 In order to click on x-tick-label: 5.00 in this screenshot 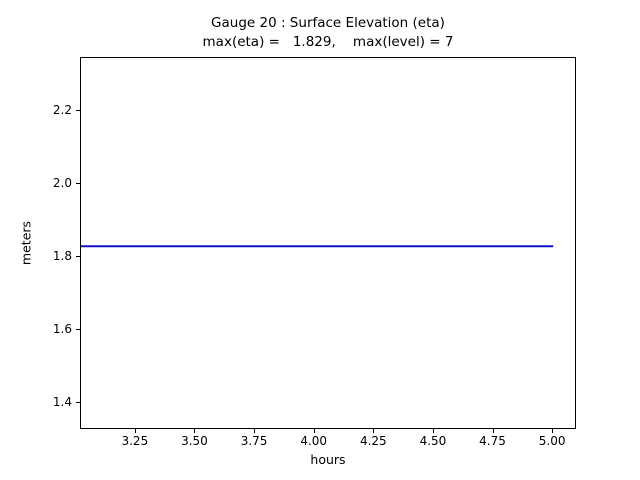, I will do `click(552, 441)`.